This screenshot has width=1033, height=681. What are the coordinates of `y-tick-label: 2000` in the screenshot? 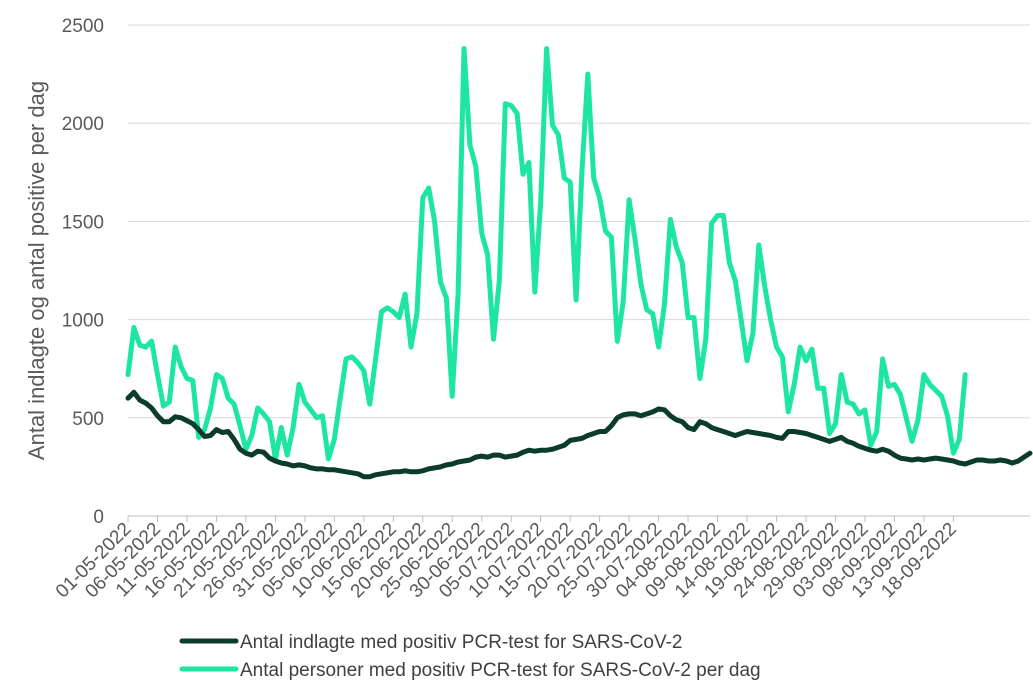 It's located at (83, 124).